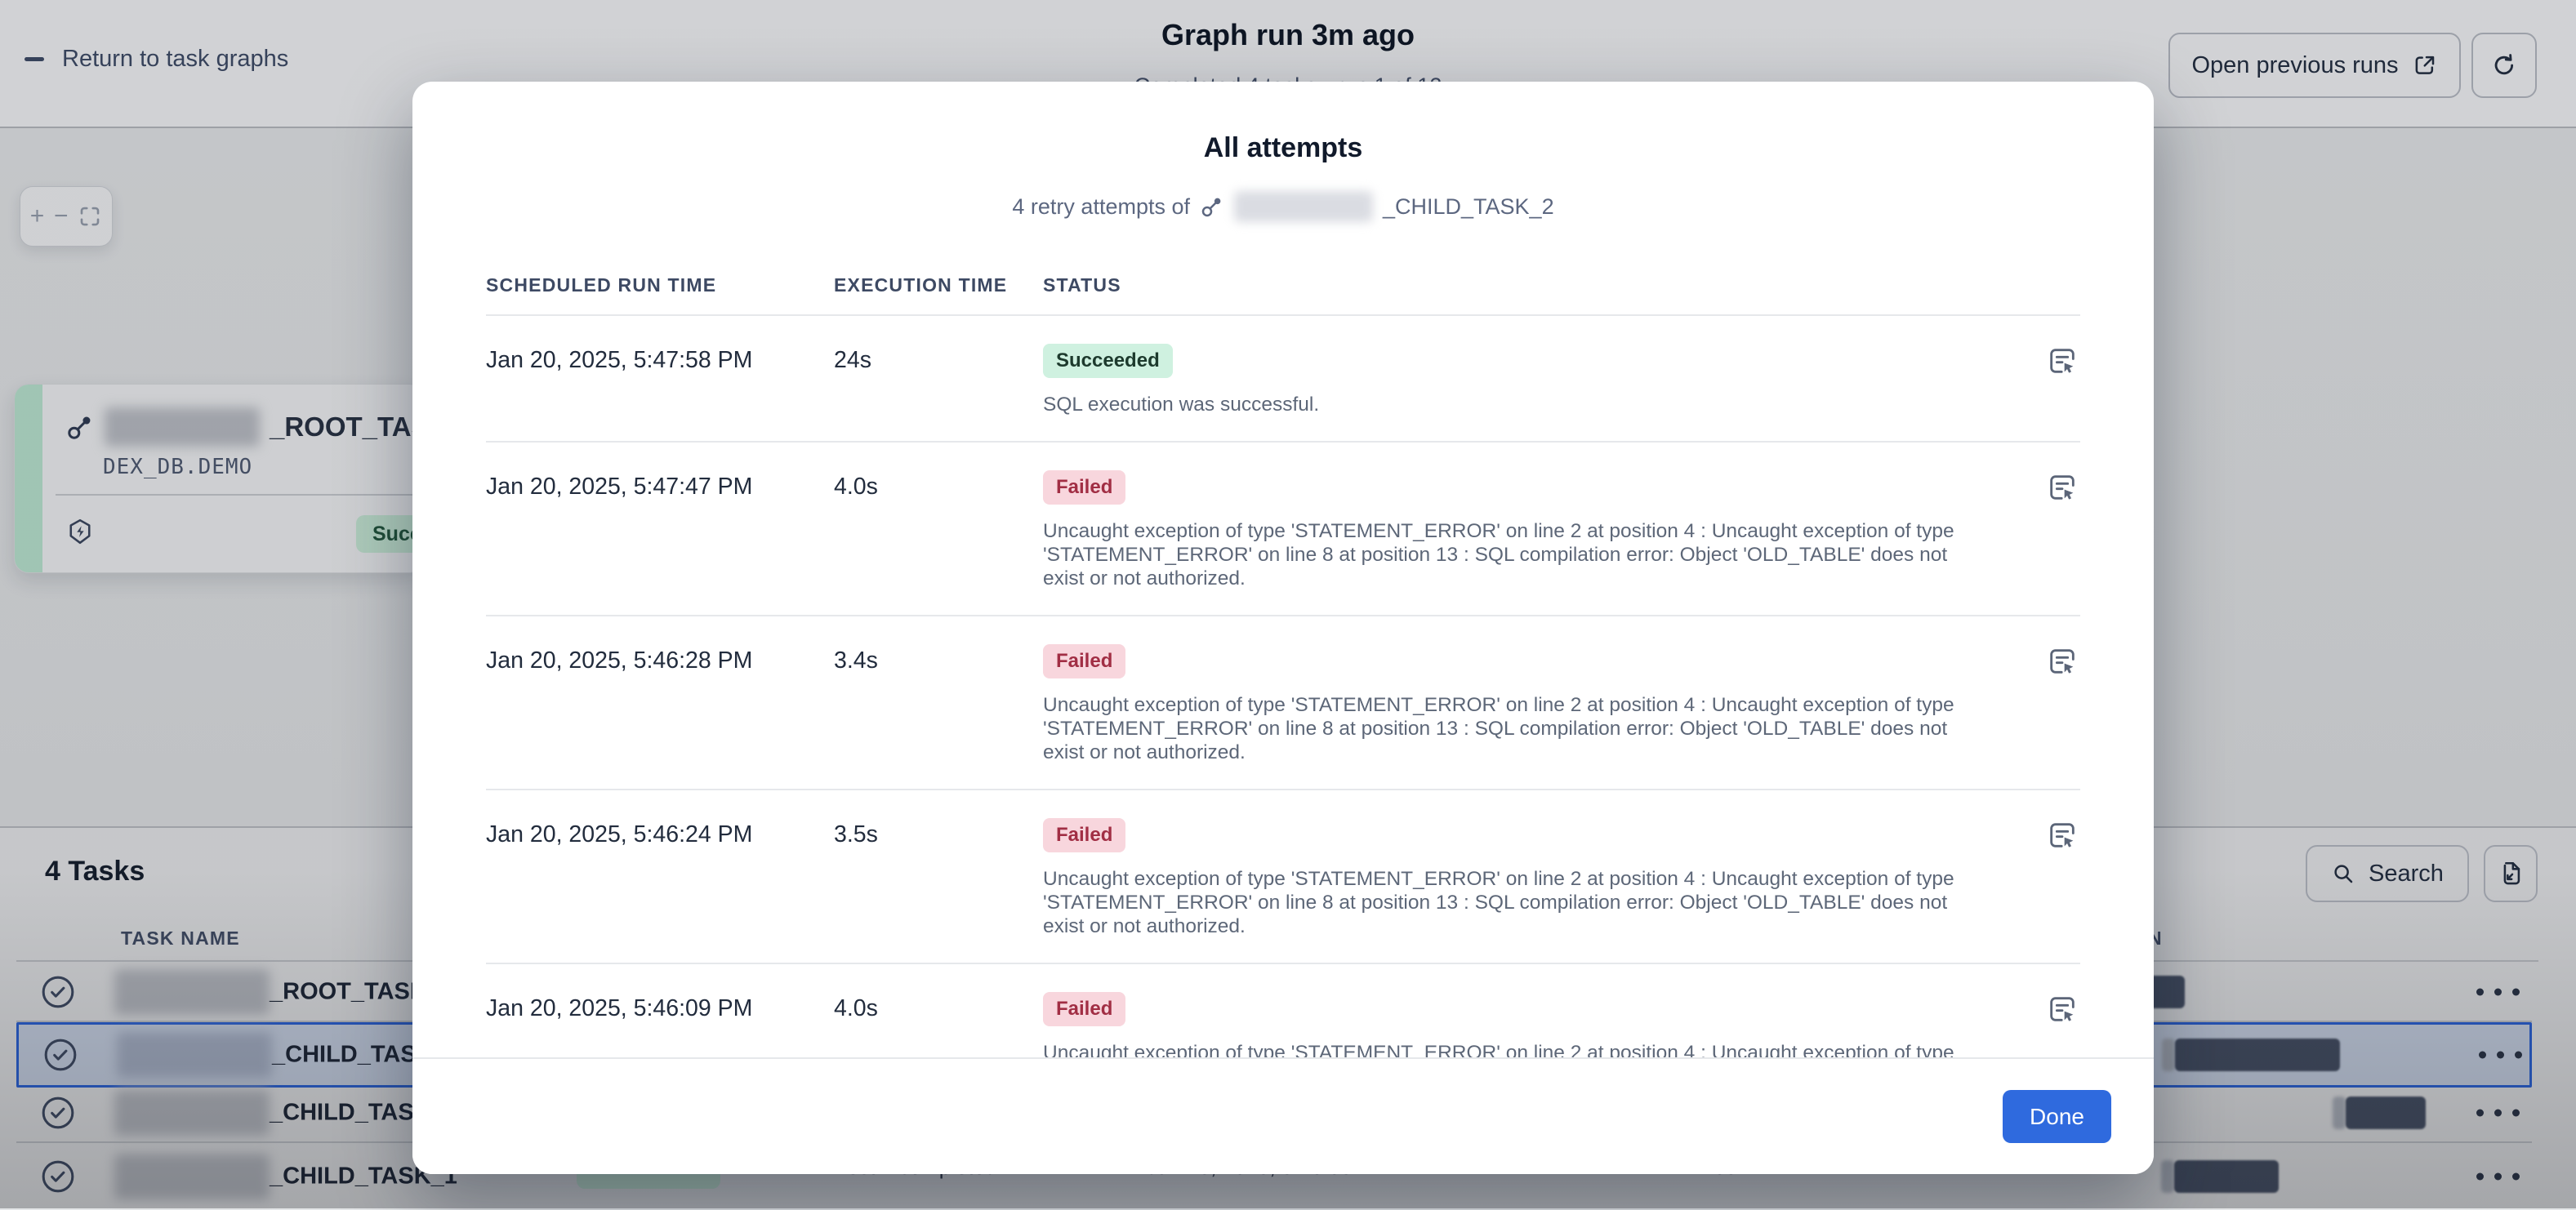 Image resolution: width=2576 pixels, height=1210 pixels. What do you see at coordinates (938, 833) in the screenshot?
I see `execution-time: 3.5s` at bounding box center [938, 833].